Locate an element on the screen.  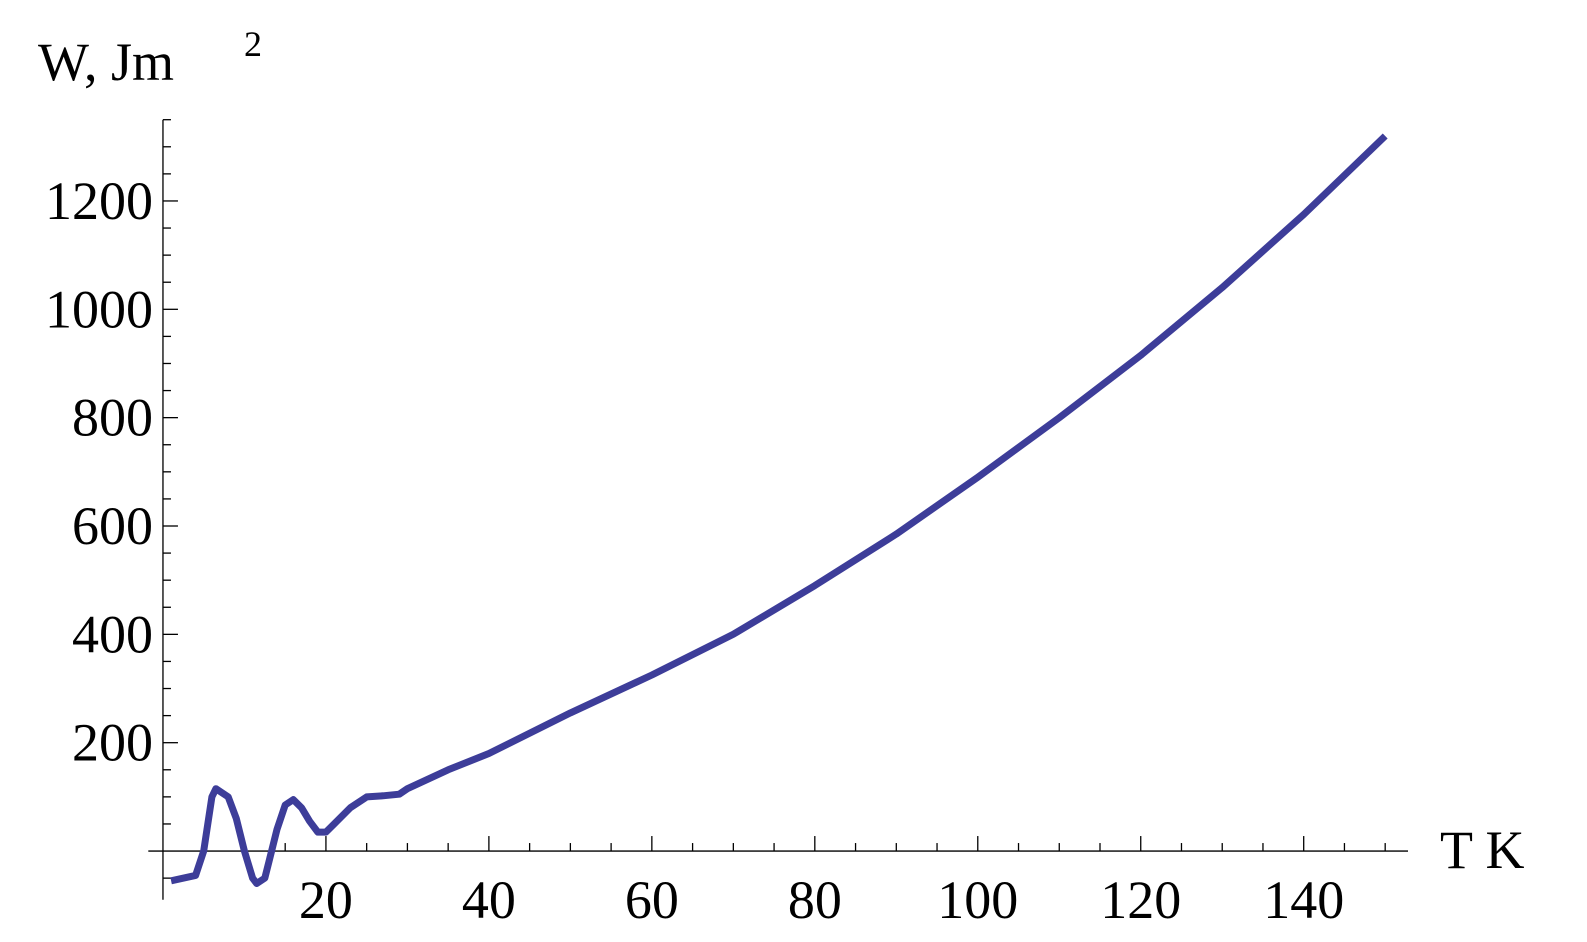
x-tick-label: 60 is located at coordinates (652, 900).